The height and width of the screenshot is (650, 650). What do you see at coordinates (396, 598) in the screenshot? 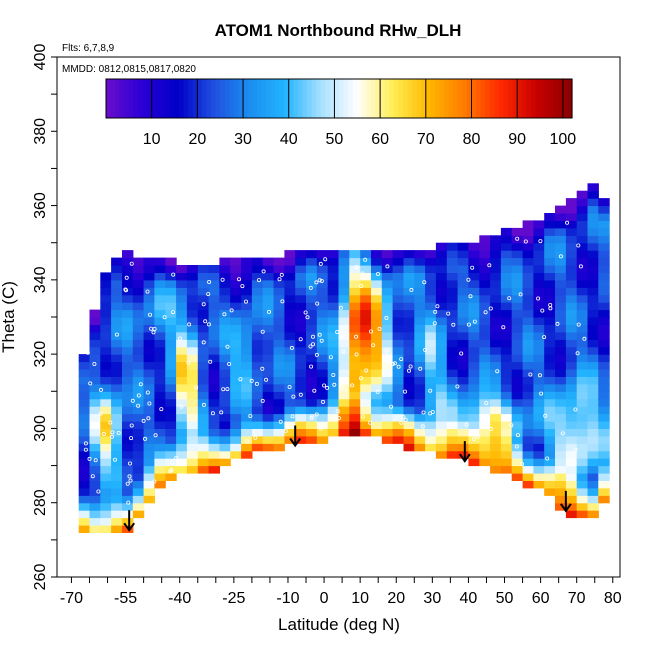
I see `x-tick-label: 20` at bounding box center [396, 598].